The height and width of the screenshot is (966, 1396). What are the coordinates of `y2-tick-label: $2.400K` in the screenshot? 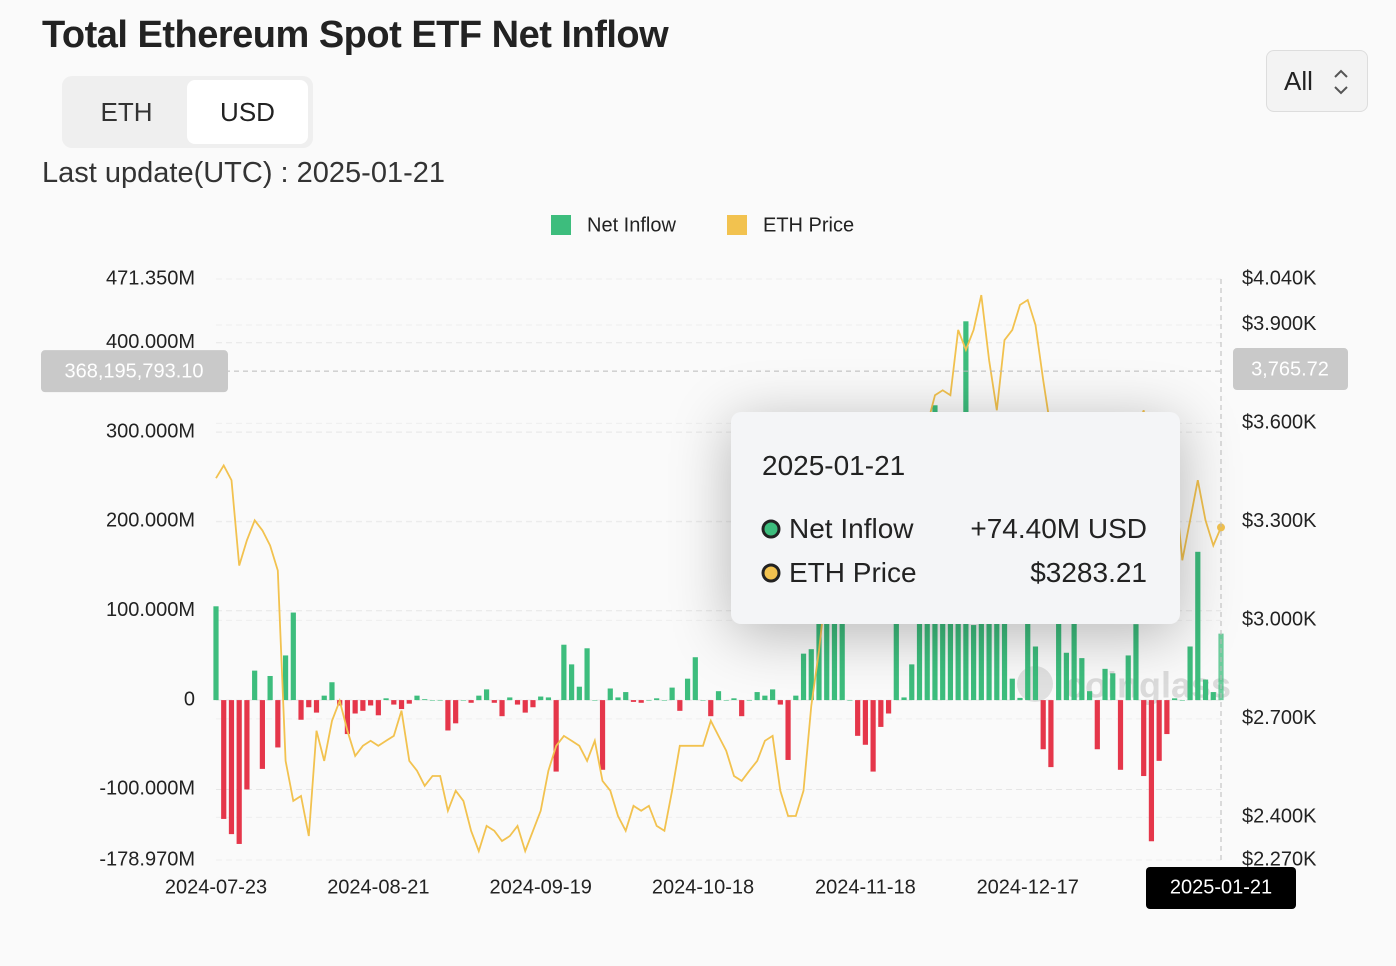 It's located at (1279, 817).